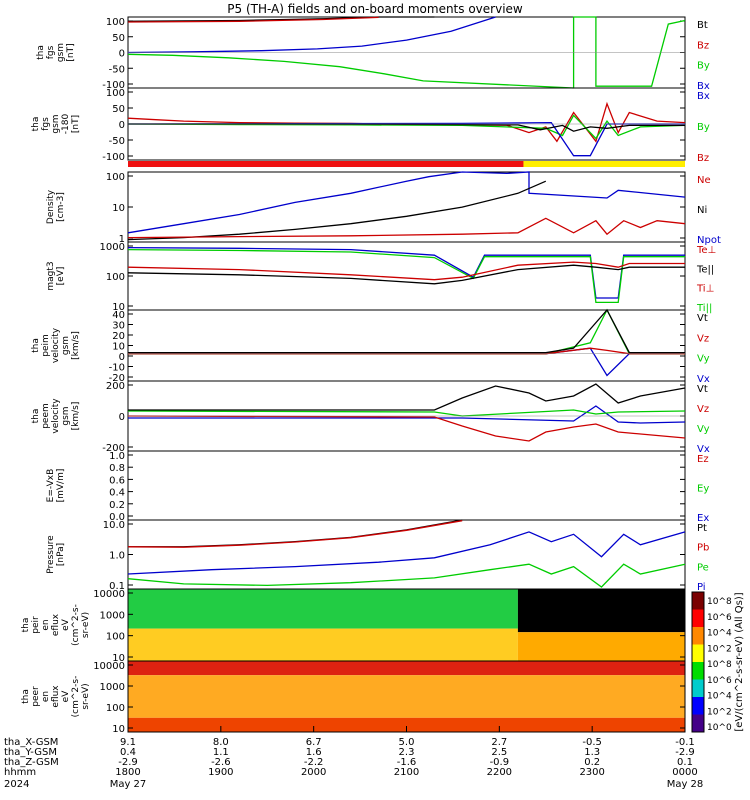 This screenshot has width=750, height=800. What do you see at coordinates (703, 45) in the screenshot?
I see `legend-fgs-1: Bz` at bounding box center [703, 45].